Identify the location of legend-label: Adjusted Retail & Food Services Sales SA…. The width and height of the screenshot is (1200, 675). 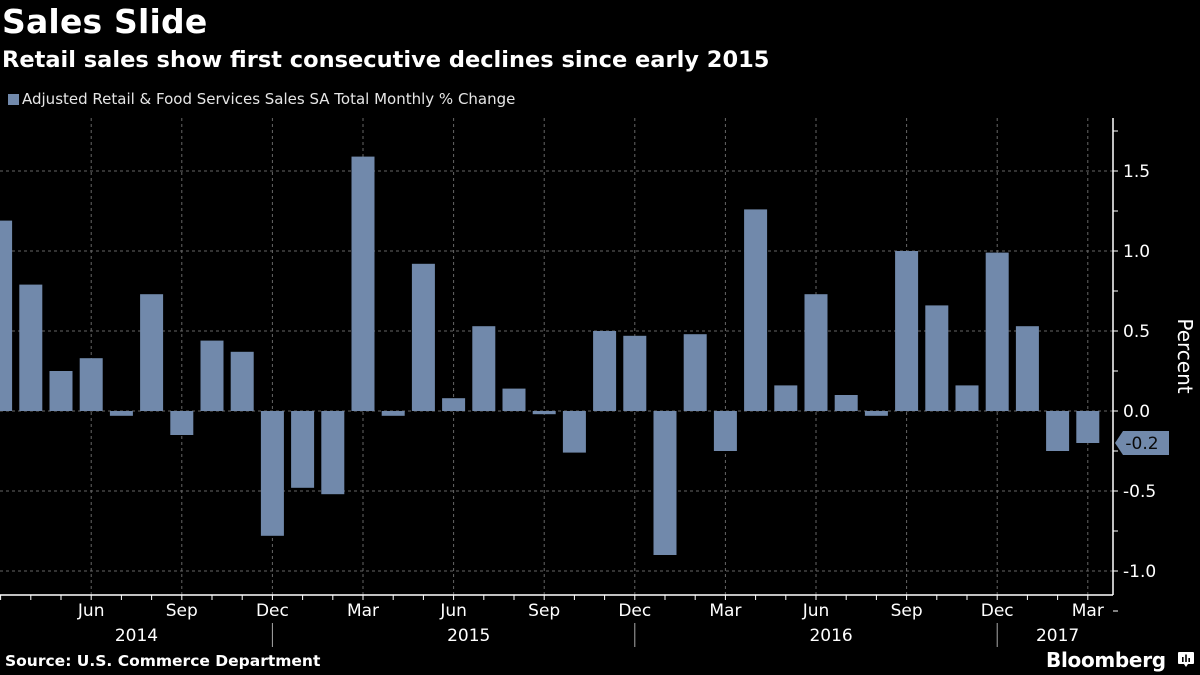
(269, 99).